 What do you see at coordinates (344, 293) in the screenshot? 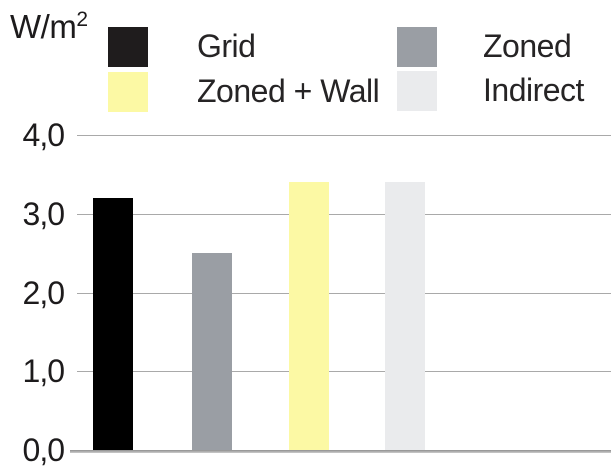
I see `gridline-y-2,0` at bounding box center [344, 293].